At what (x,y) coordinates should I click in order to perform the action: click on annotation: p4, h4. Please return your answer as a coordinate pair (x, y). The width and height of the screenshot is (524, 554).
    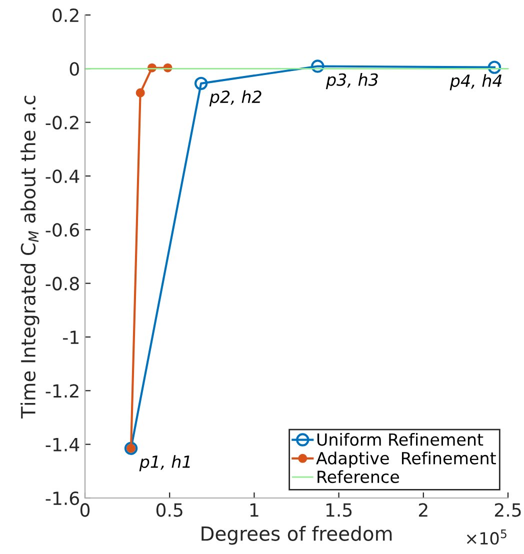
    Looking at the image, I should click on (476, 82).